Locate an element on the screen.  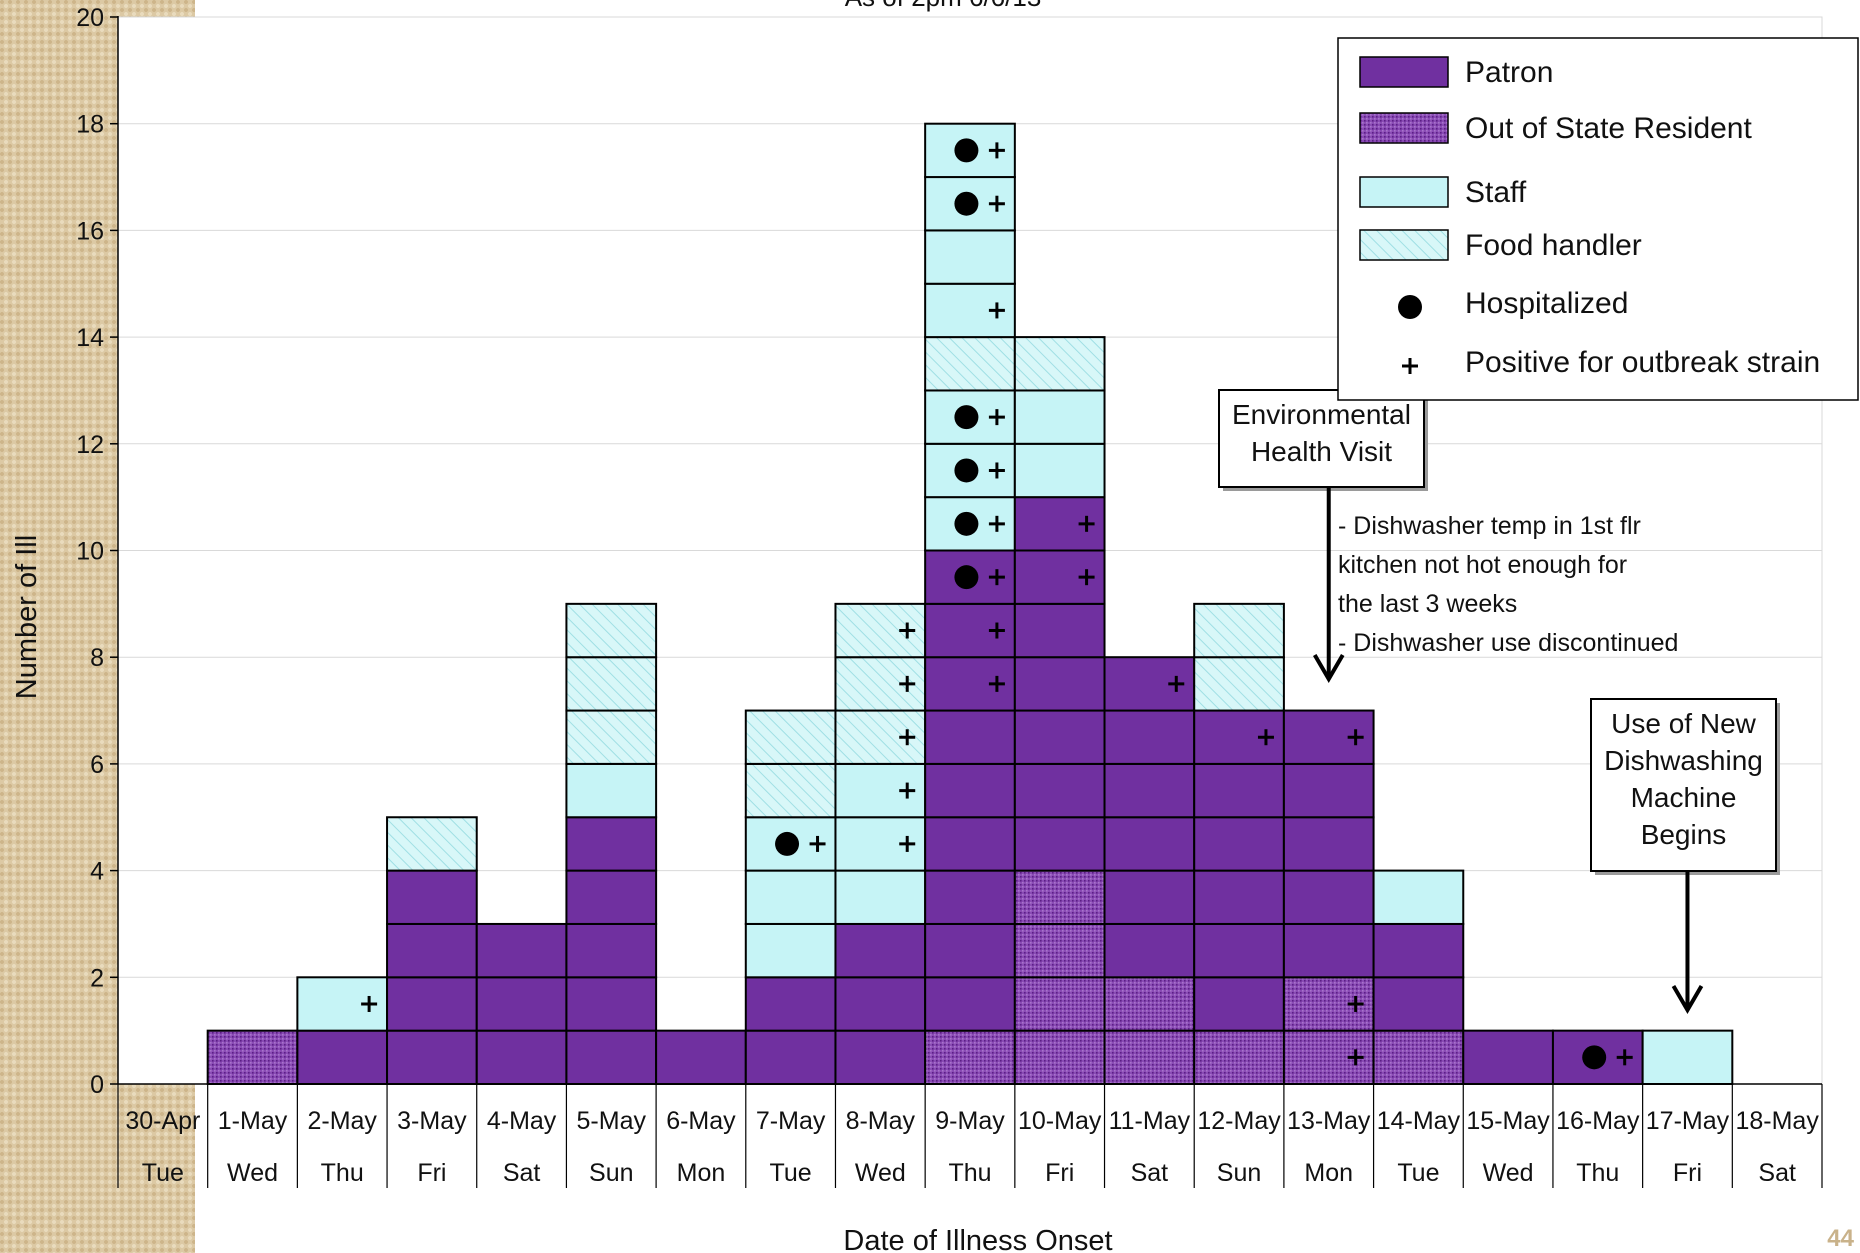
y-tick-label: 20 is located at coordinates (90, 18).